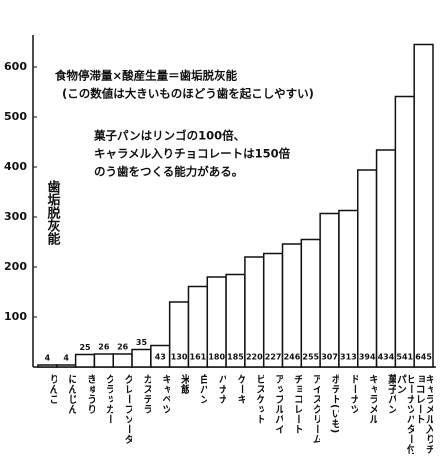 This screenshot has width=448, height=463. I want to click on y-tick-label: 100, so click(15, 316).